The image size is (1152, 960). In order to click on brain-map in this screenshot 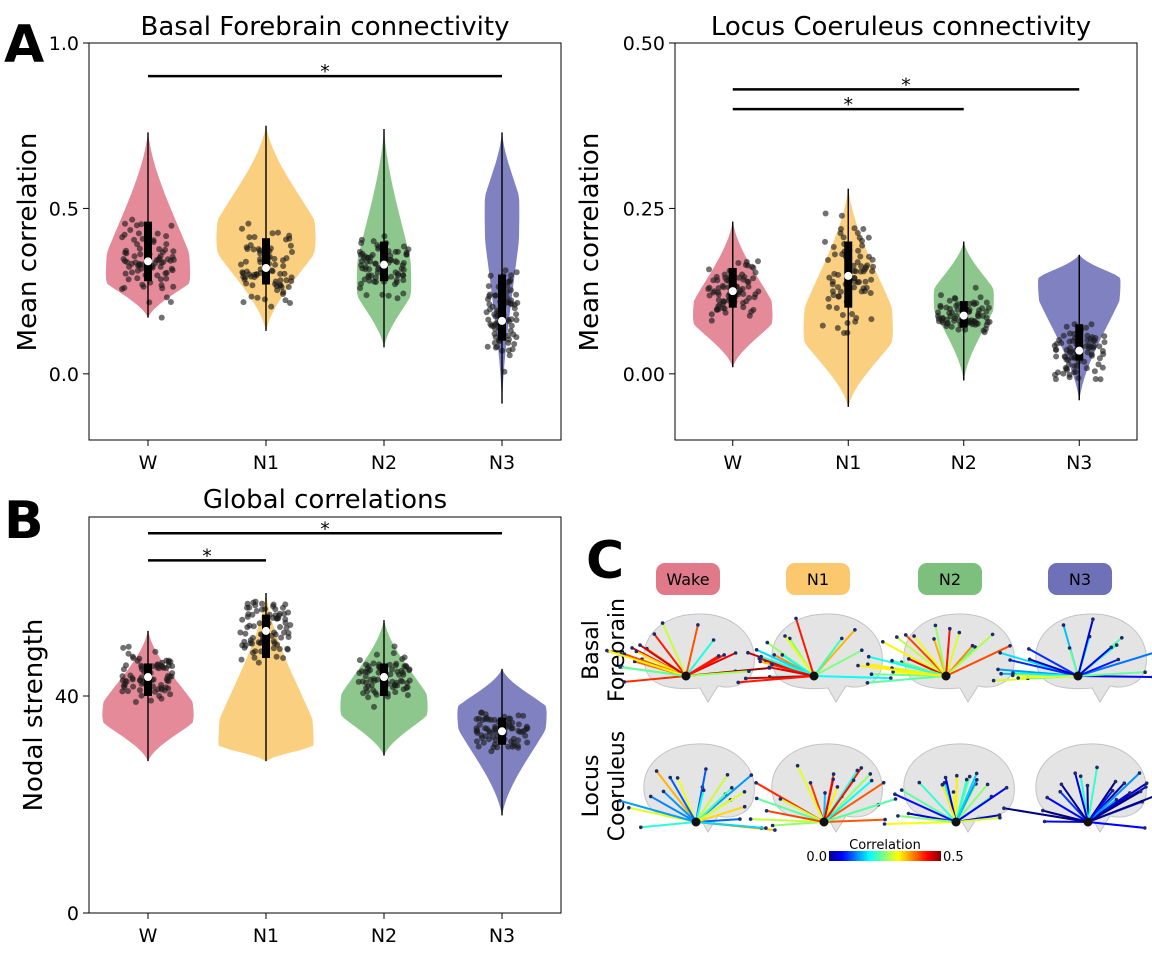, I will do `click(935, 658)`.